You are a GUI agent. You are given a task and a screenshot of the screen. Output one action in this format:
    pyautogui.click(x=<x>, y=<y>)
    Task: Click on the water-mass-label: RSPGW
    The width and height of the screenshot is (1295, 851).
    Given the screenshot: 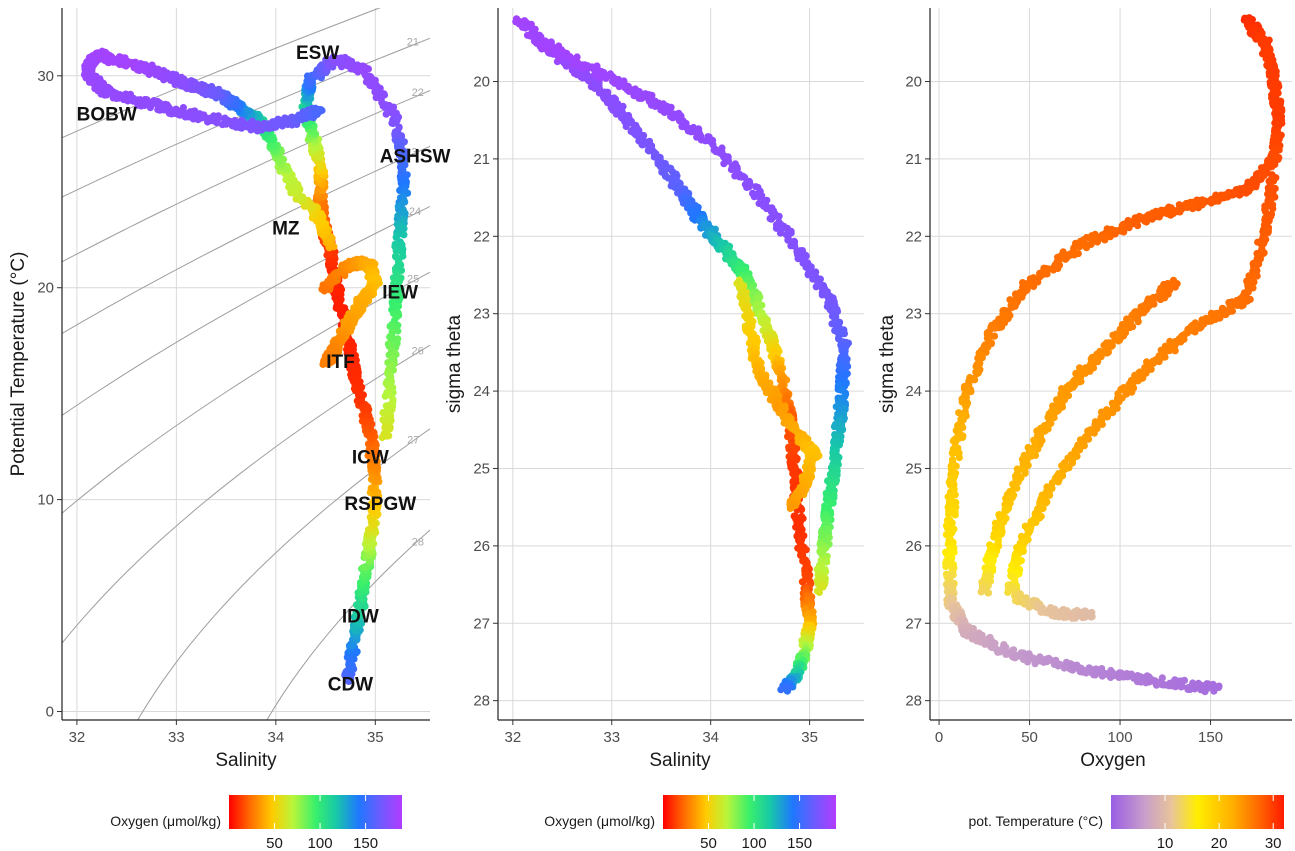 What is the action you would take?
    pyautogui.click(x=380, y=504)
    